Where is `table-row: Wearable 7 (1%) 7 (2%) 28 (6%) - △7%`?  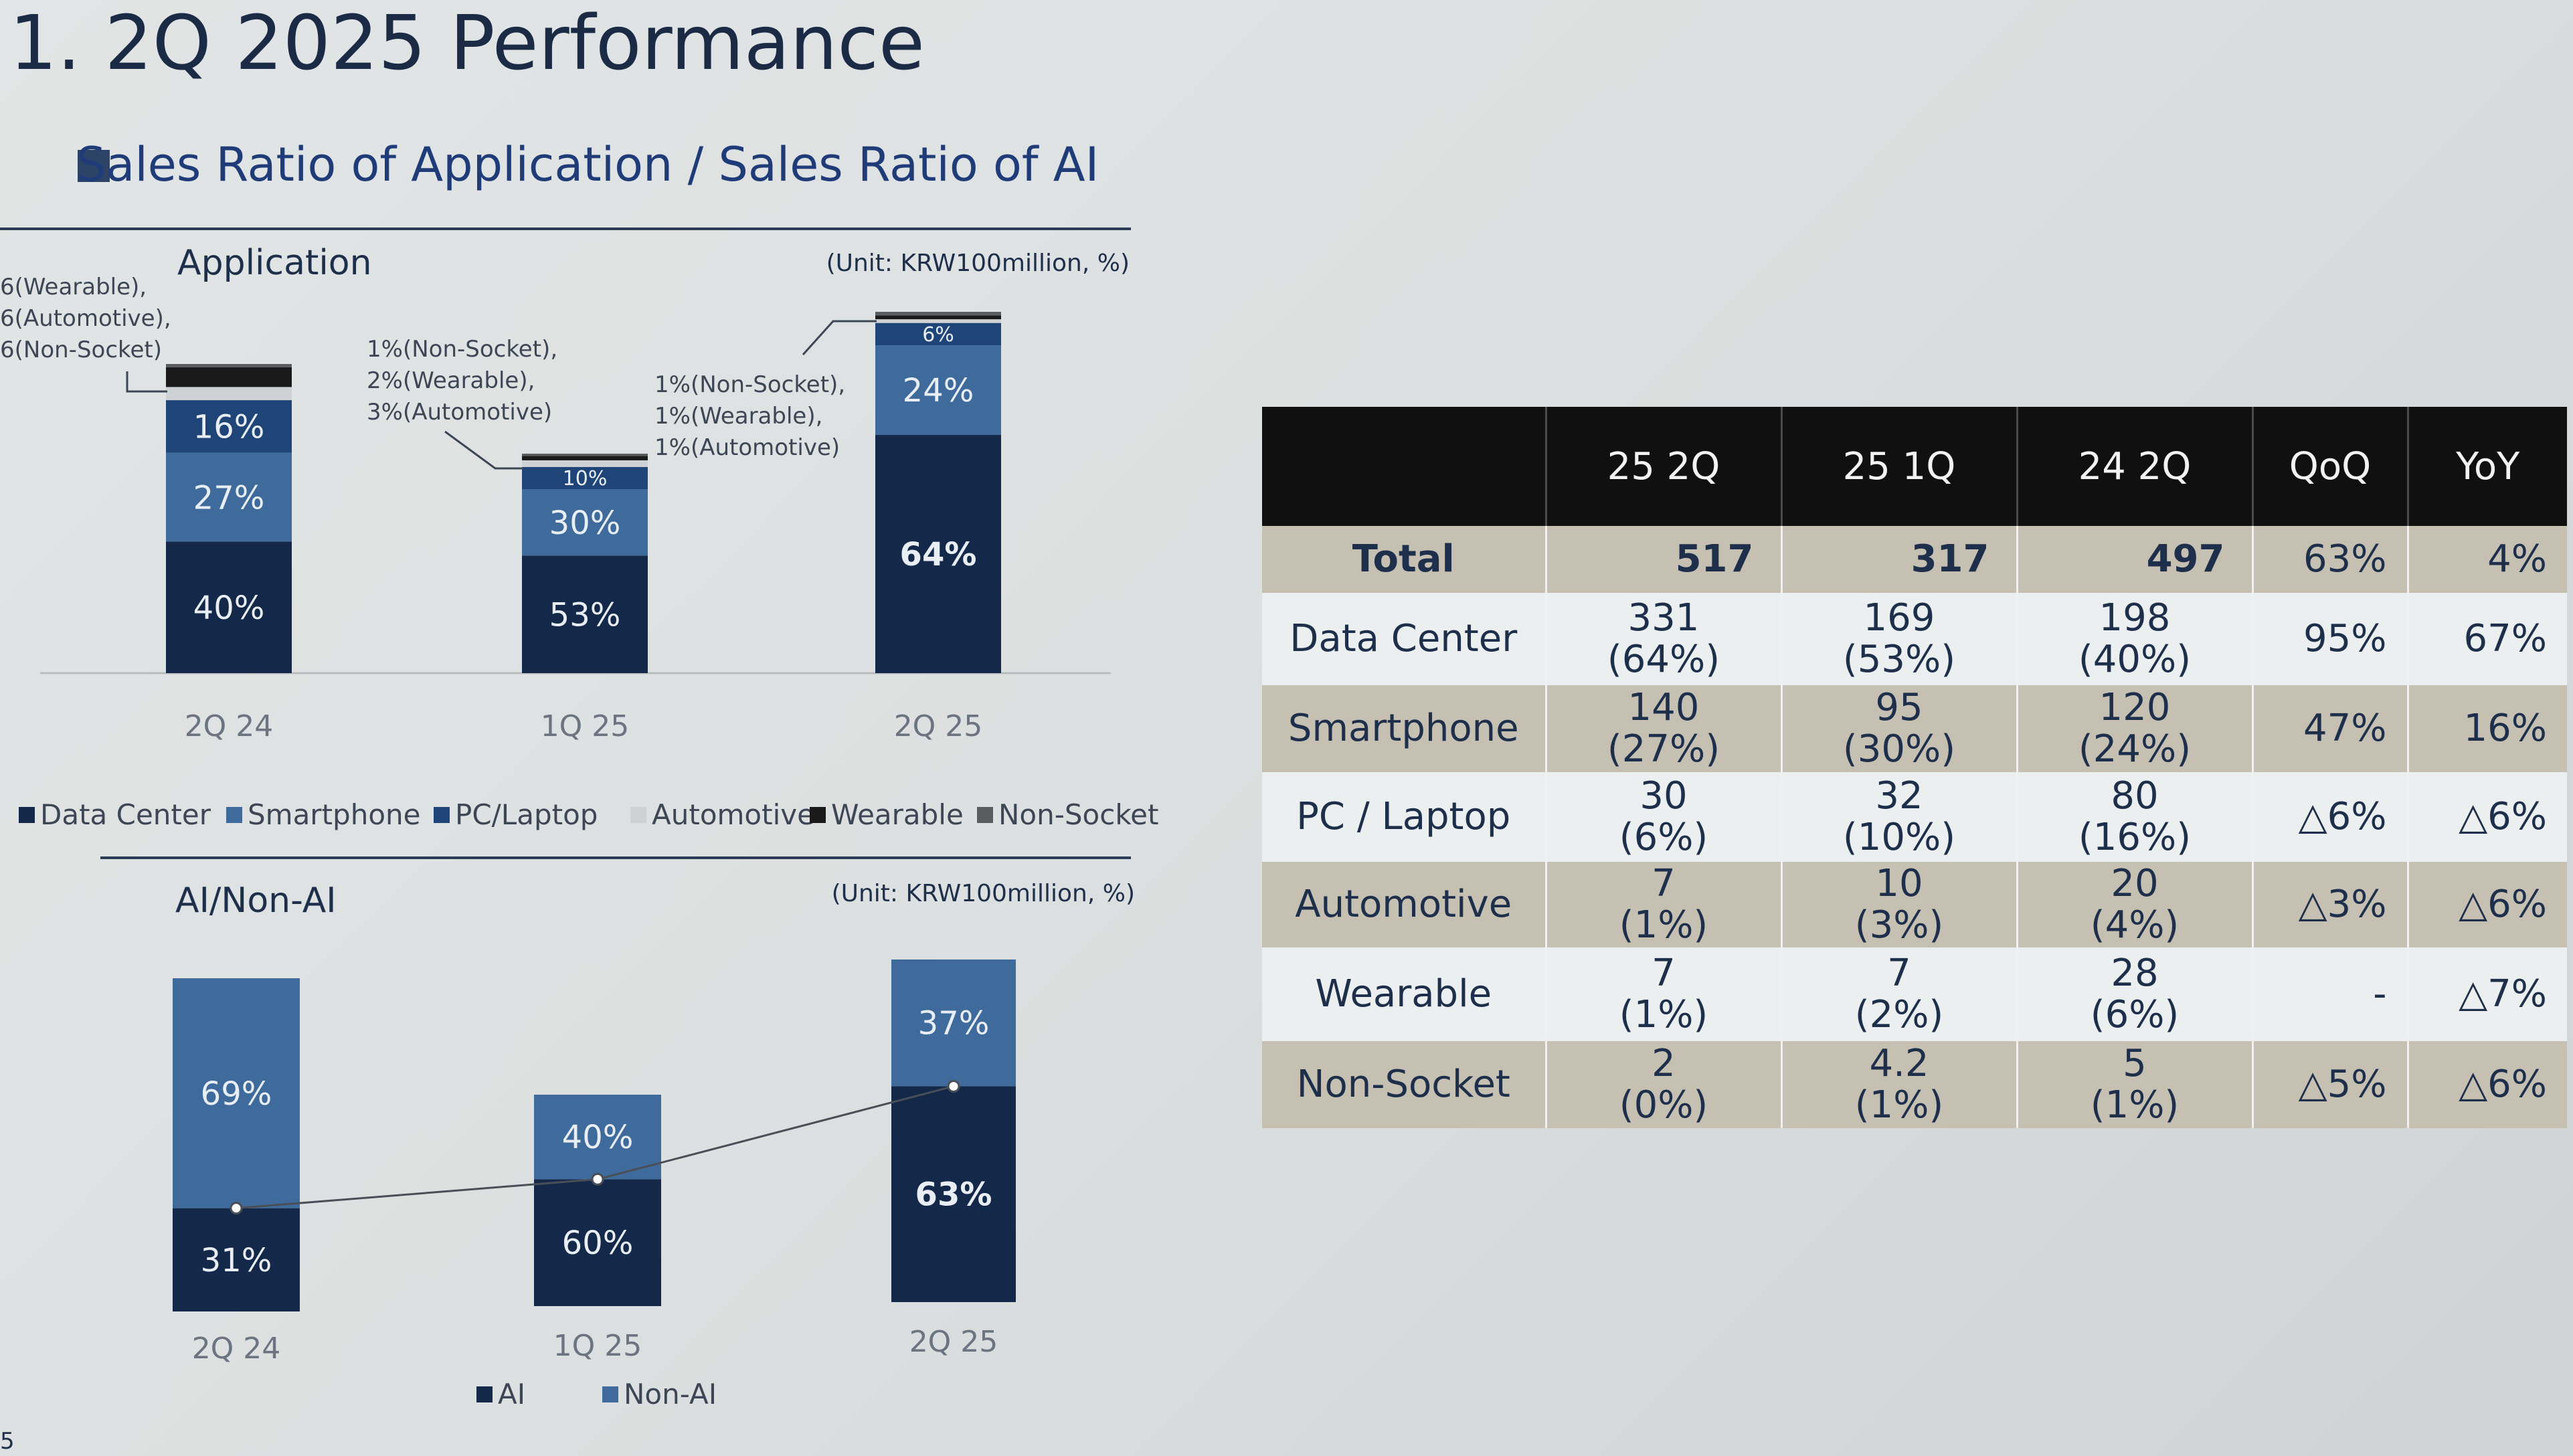 table-row: Wearable 7 (1%) 7 (2%) 28 (6%) - △7% is located at coordinates (1914, 994).